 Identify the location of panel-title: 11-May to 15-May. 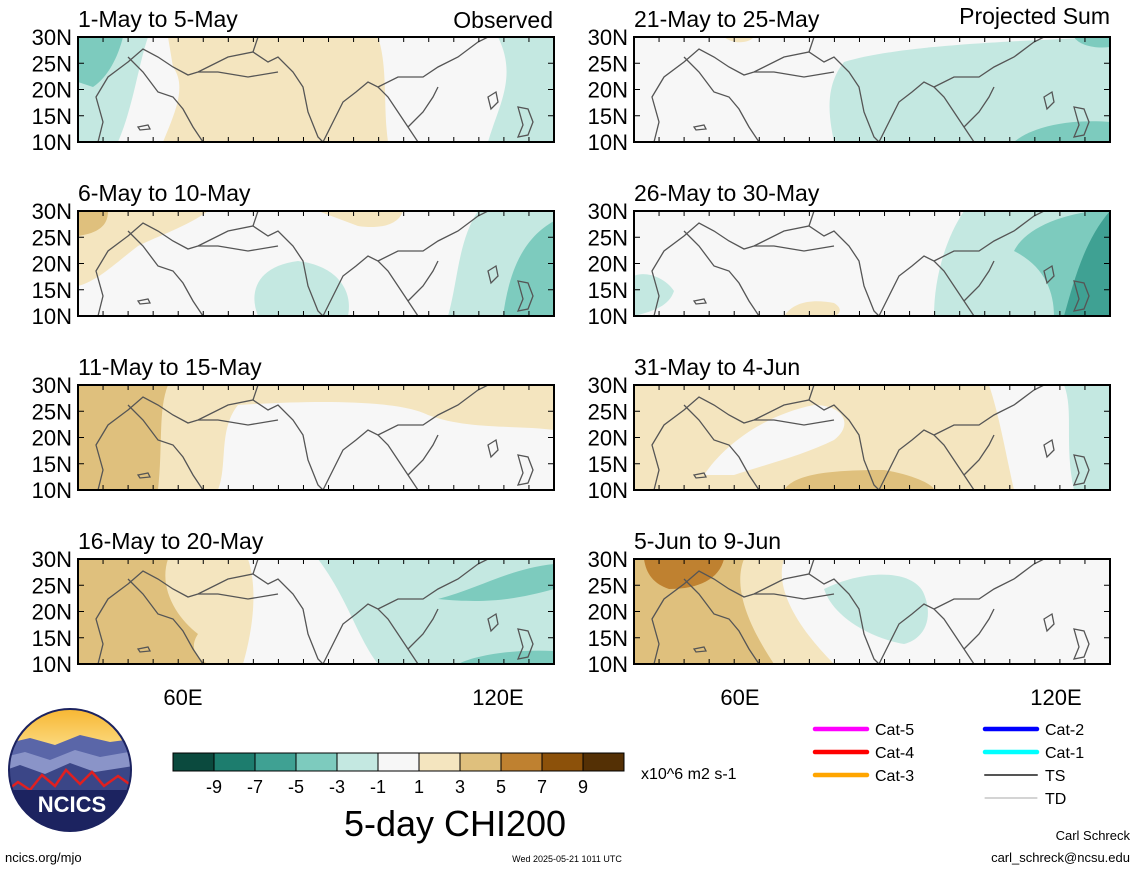
(170, 367).